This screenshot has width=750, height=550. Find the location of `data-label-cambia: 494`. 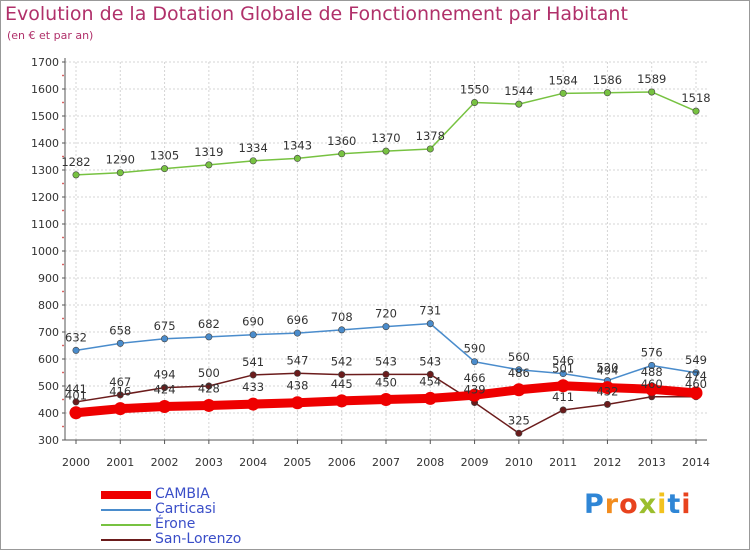

data-label-cambia: 494 is located at coordinates (607, 371).